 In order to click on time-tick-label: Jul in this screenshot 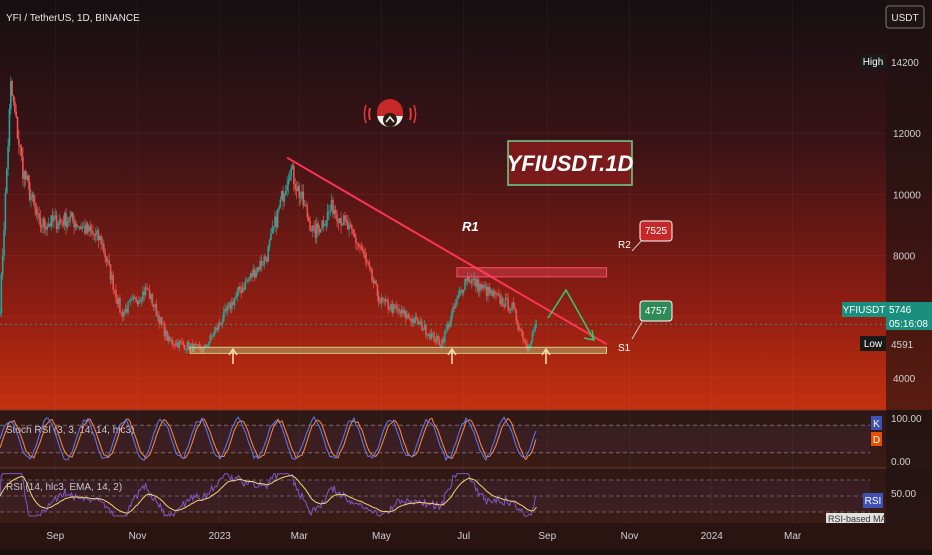, I will do `click(463, 536)`.